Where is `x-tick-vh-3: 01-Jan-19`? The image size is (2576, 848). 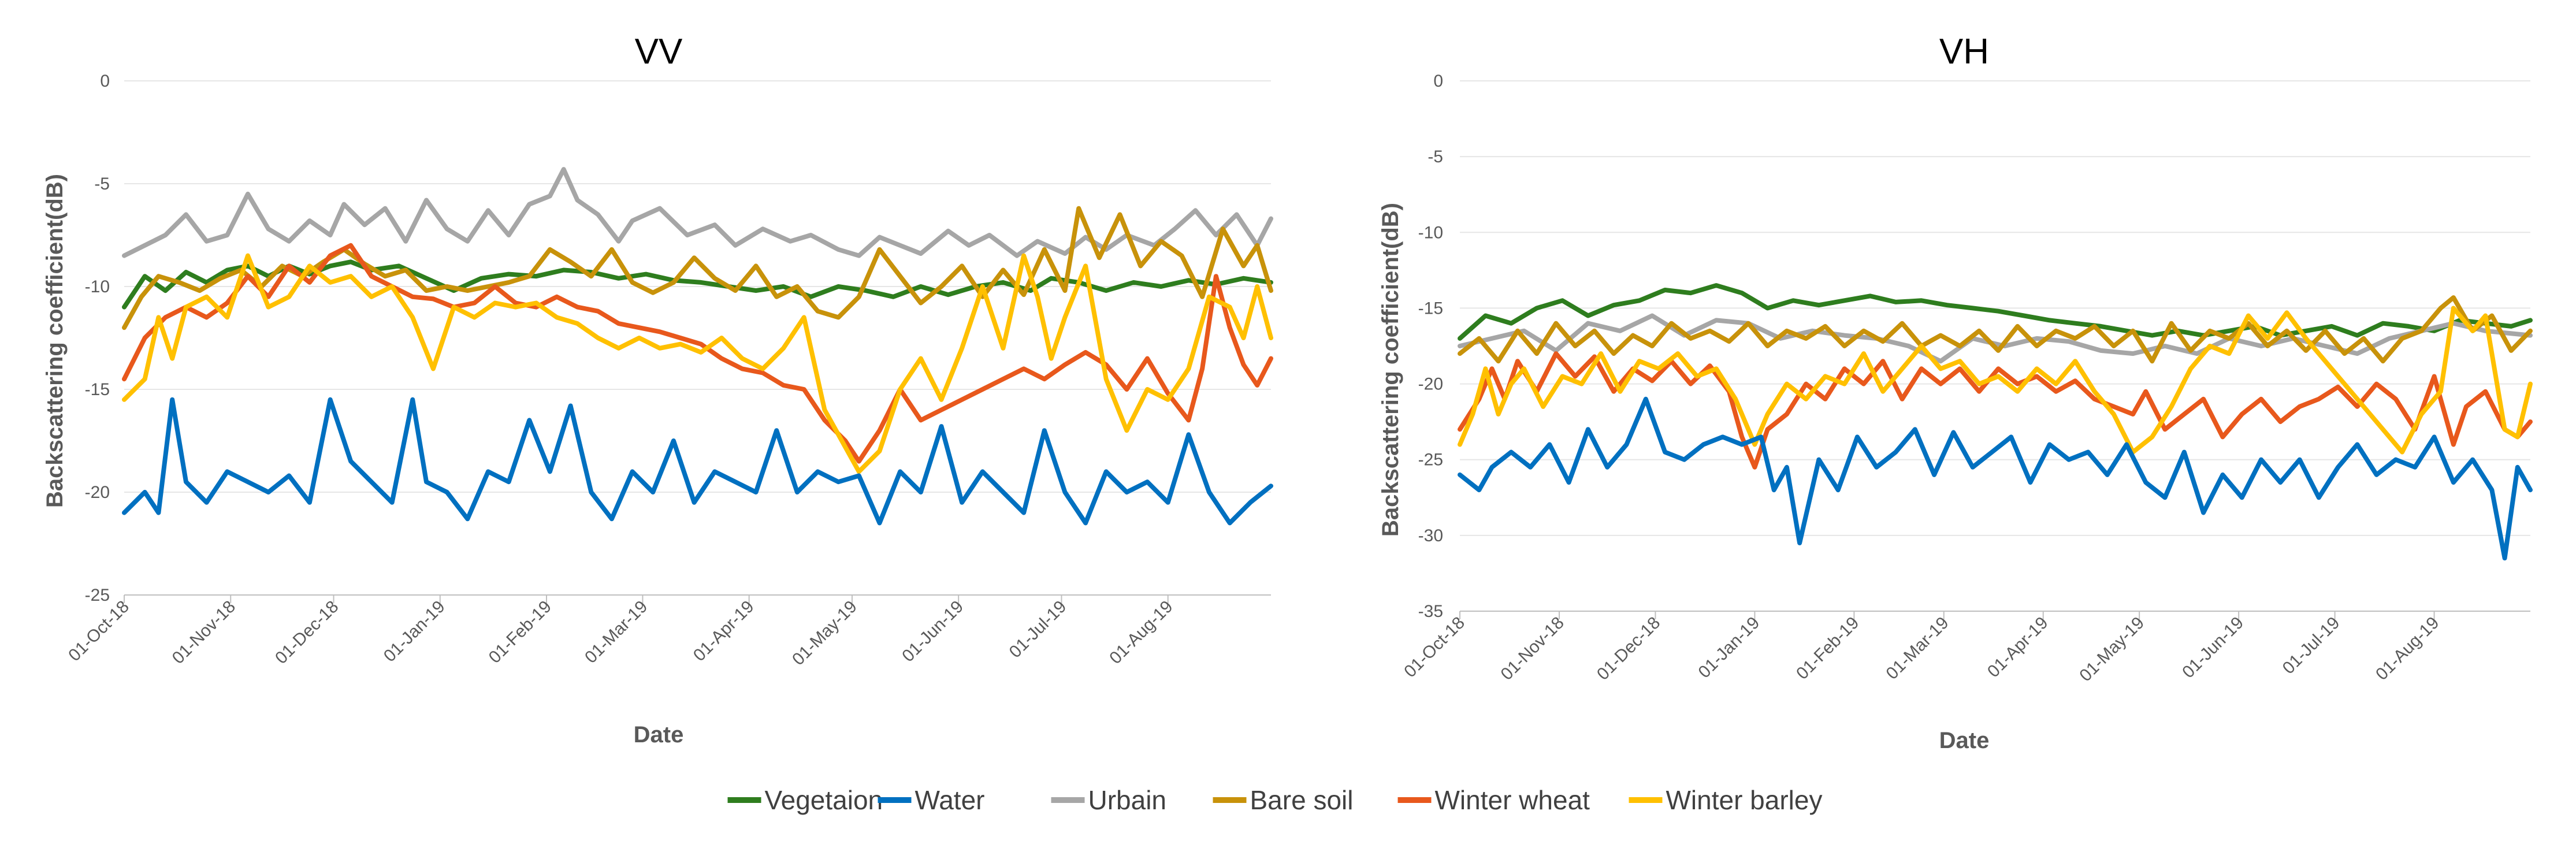 x-tick-vh-3: 01-Jan-19 is located at coordinates (1728, 647).